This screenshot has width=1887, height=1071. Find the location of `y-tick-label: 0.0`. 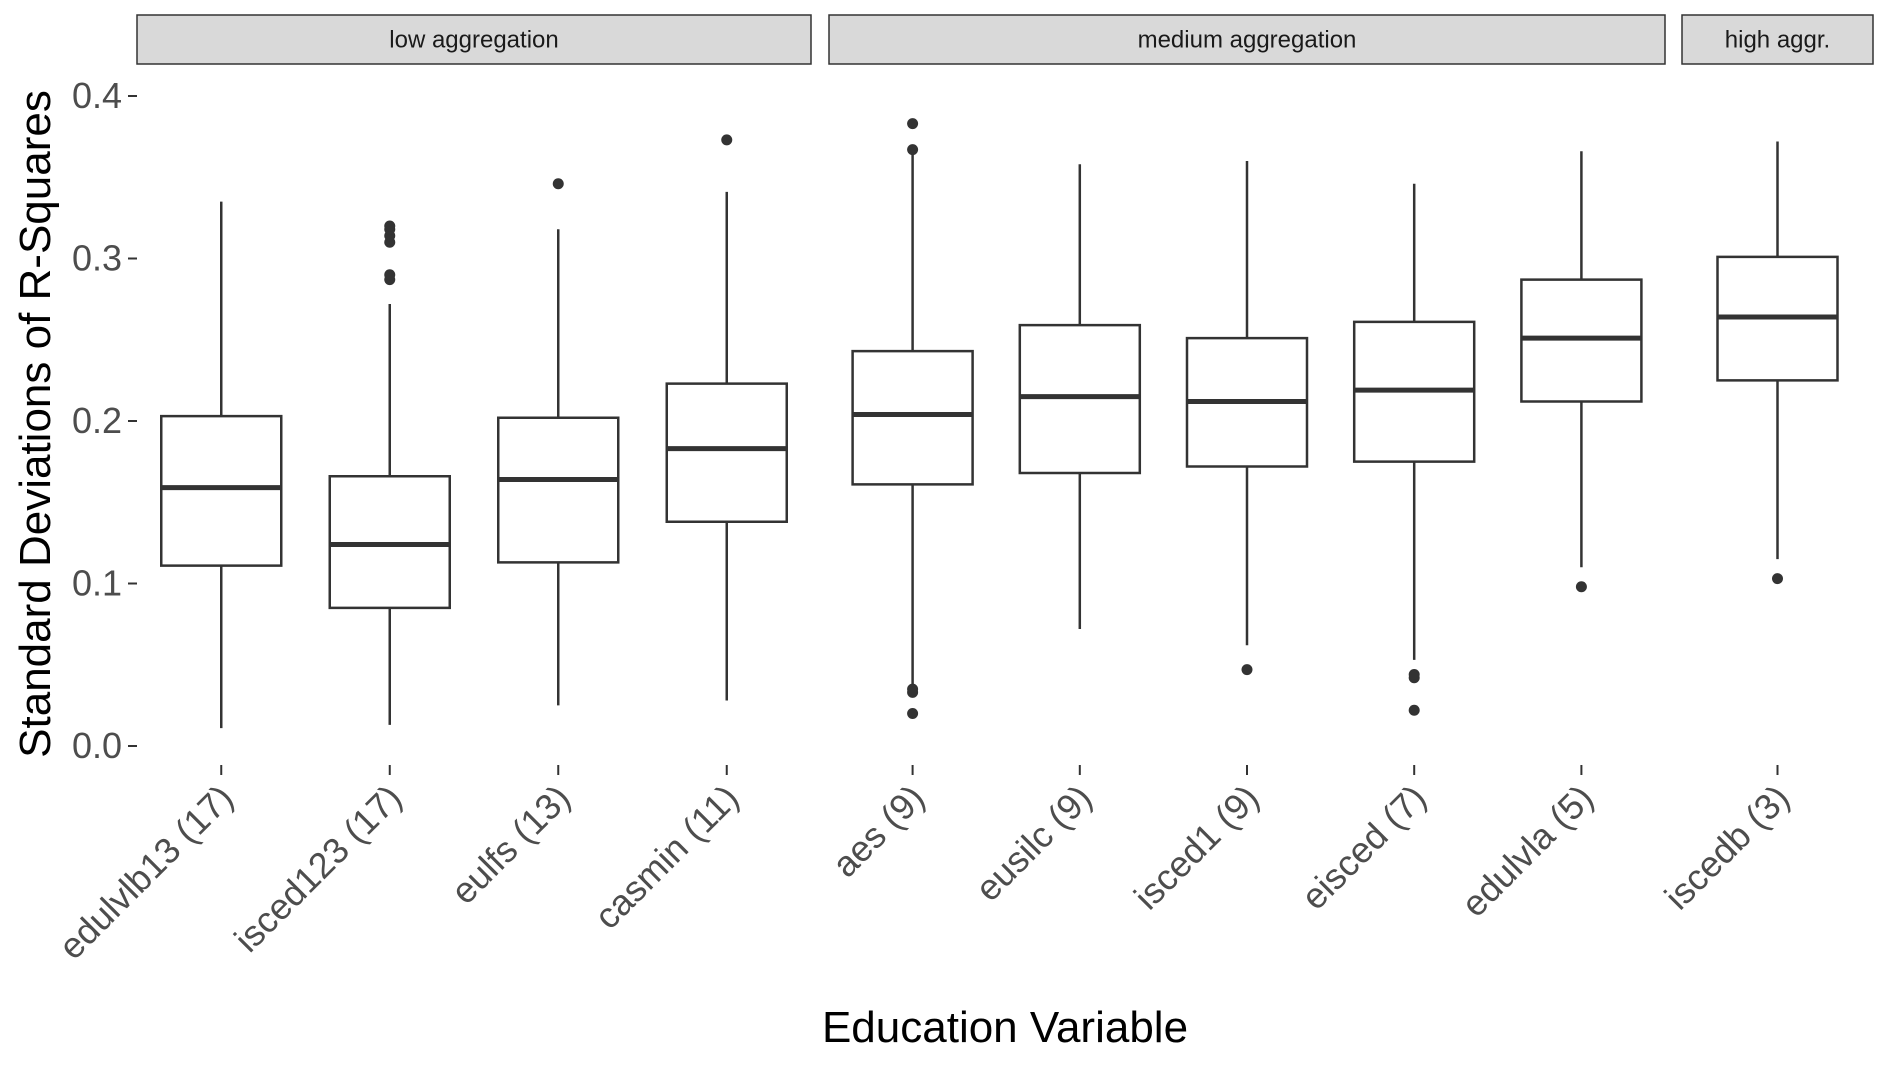

y-tick-label: 0.0 is located at coordinates (97, 745).